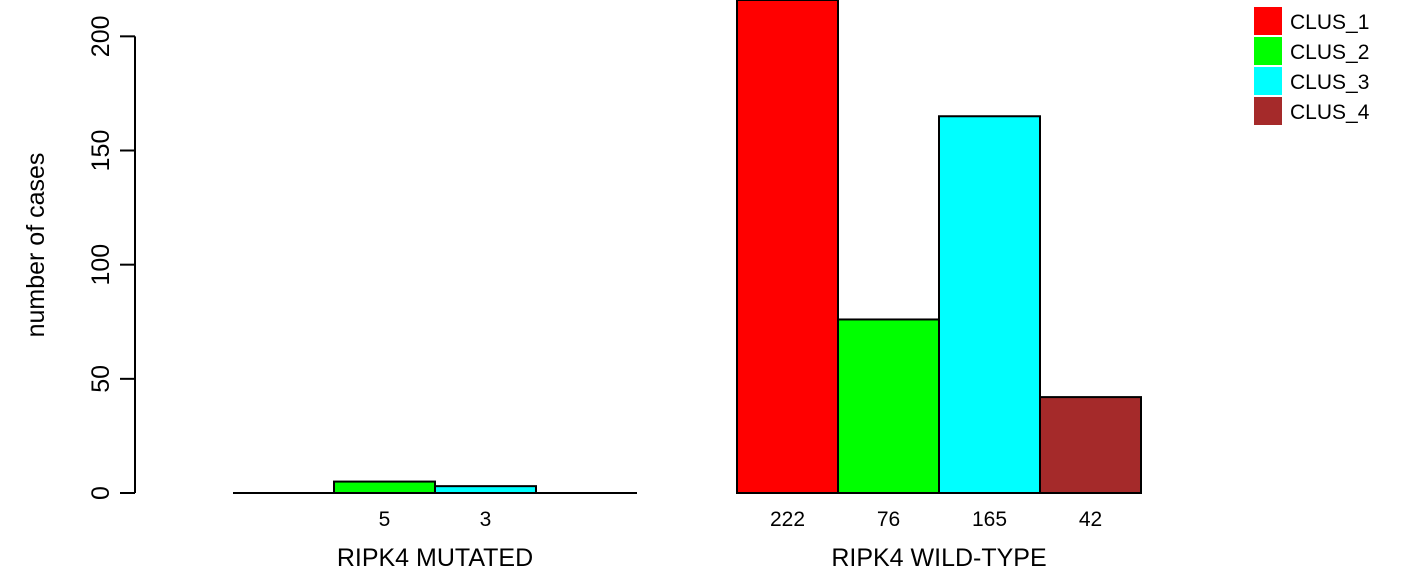 Image resolution: width=1424 pixels, height=577 pixels. Describe the element at coordinates (101, 36) in the screenshot. I see `y-tick-label: 200` at that location.